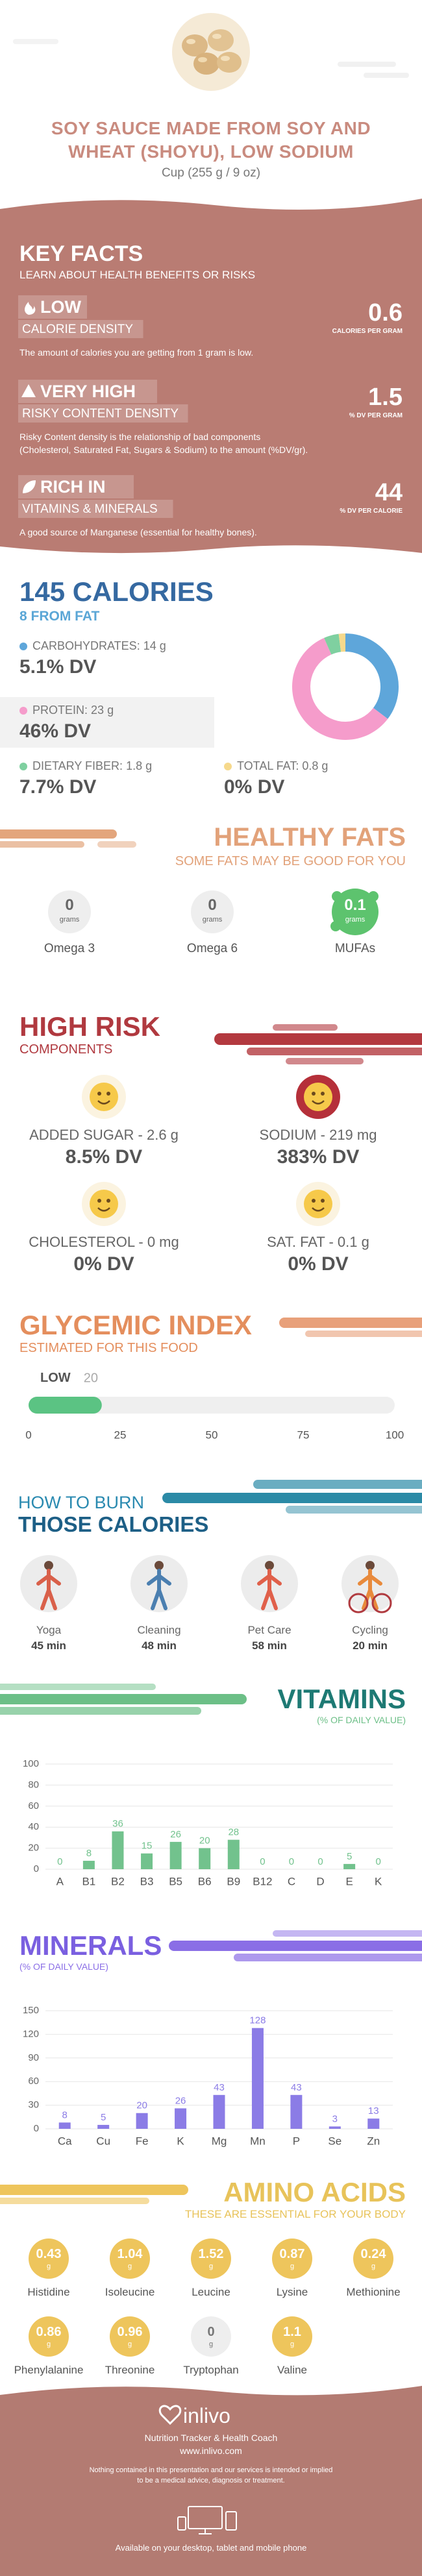  What do you see at coordinates (149, 645) in the screenshot?
I see `text-part: 14` at bounding box center [149, 645].